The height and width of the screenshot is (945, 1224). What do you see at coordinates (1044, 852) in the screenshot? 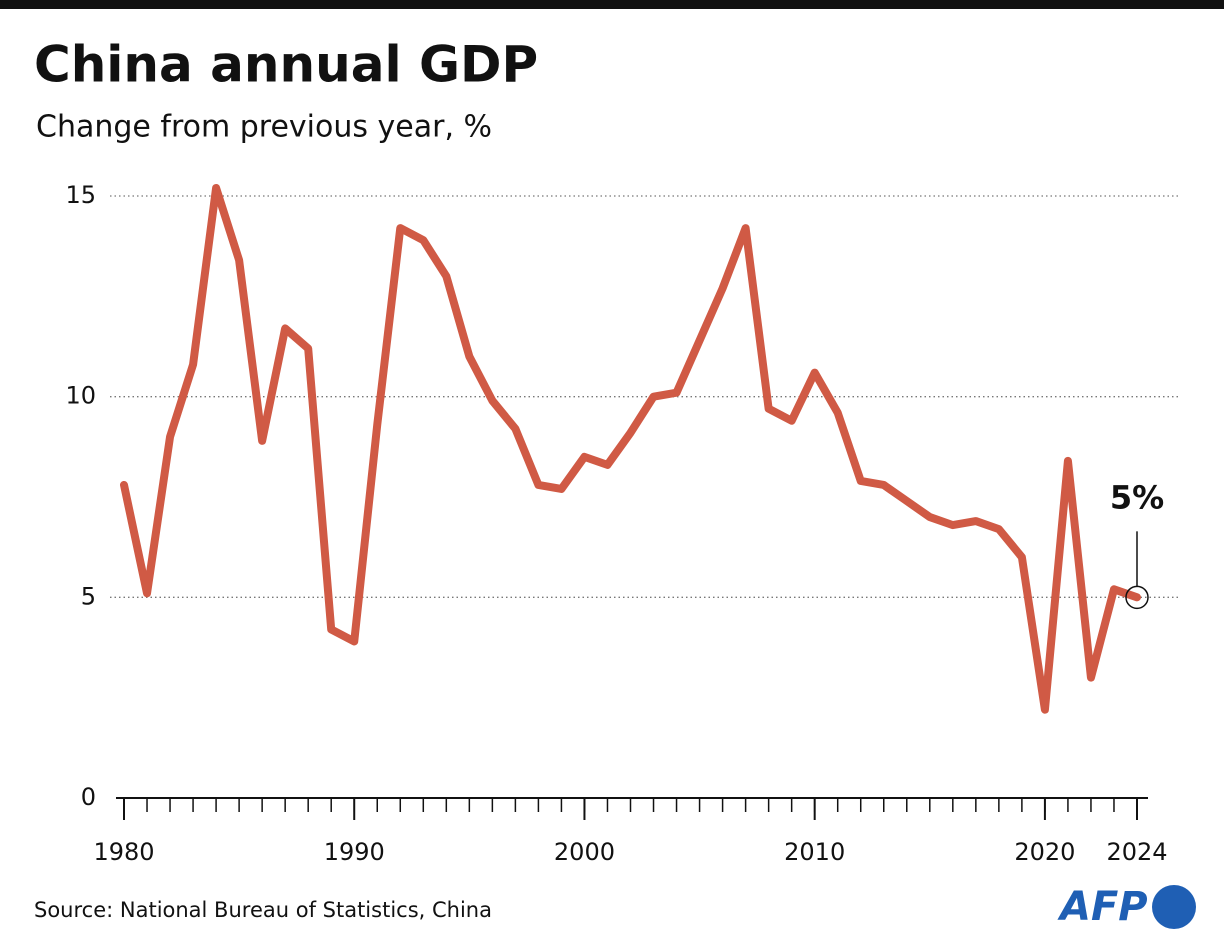
I see `x-tick-label: 2020` at bounding box center [1044, 852].